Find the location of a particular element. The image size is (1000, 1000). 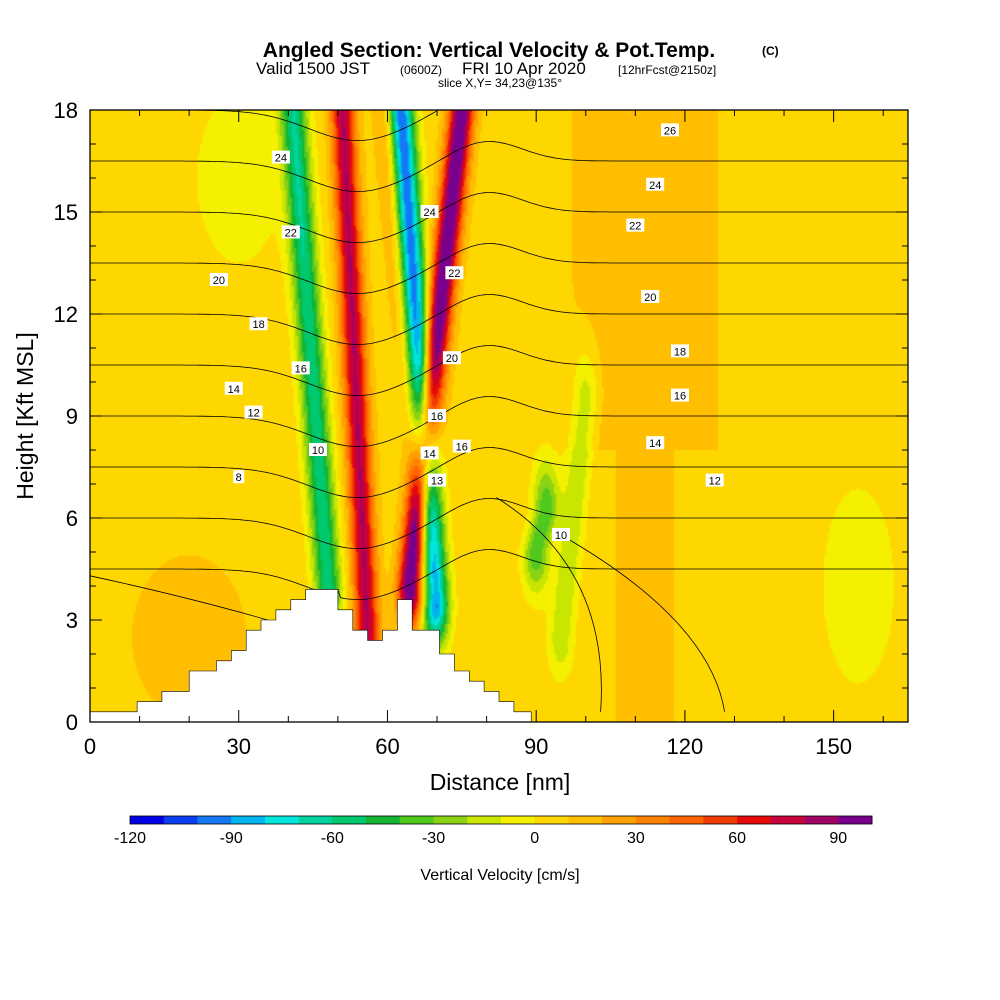

contour-label-text: 22 is located at coordinates (291, 233).